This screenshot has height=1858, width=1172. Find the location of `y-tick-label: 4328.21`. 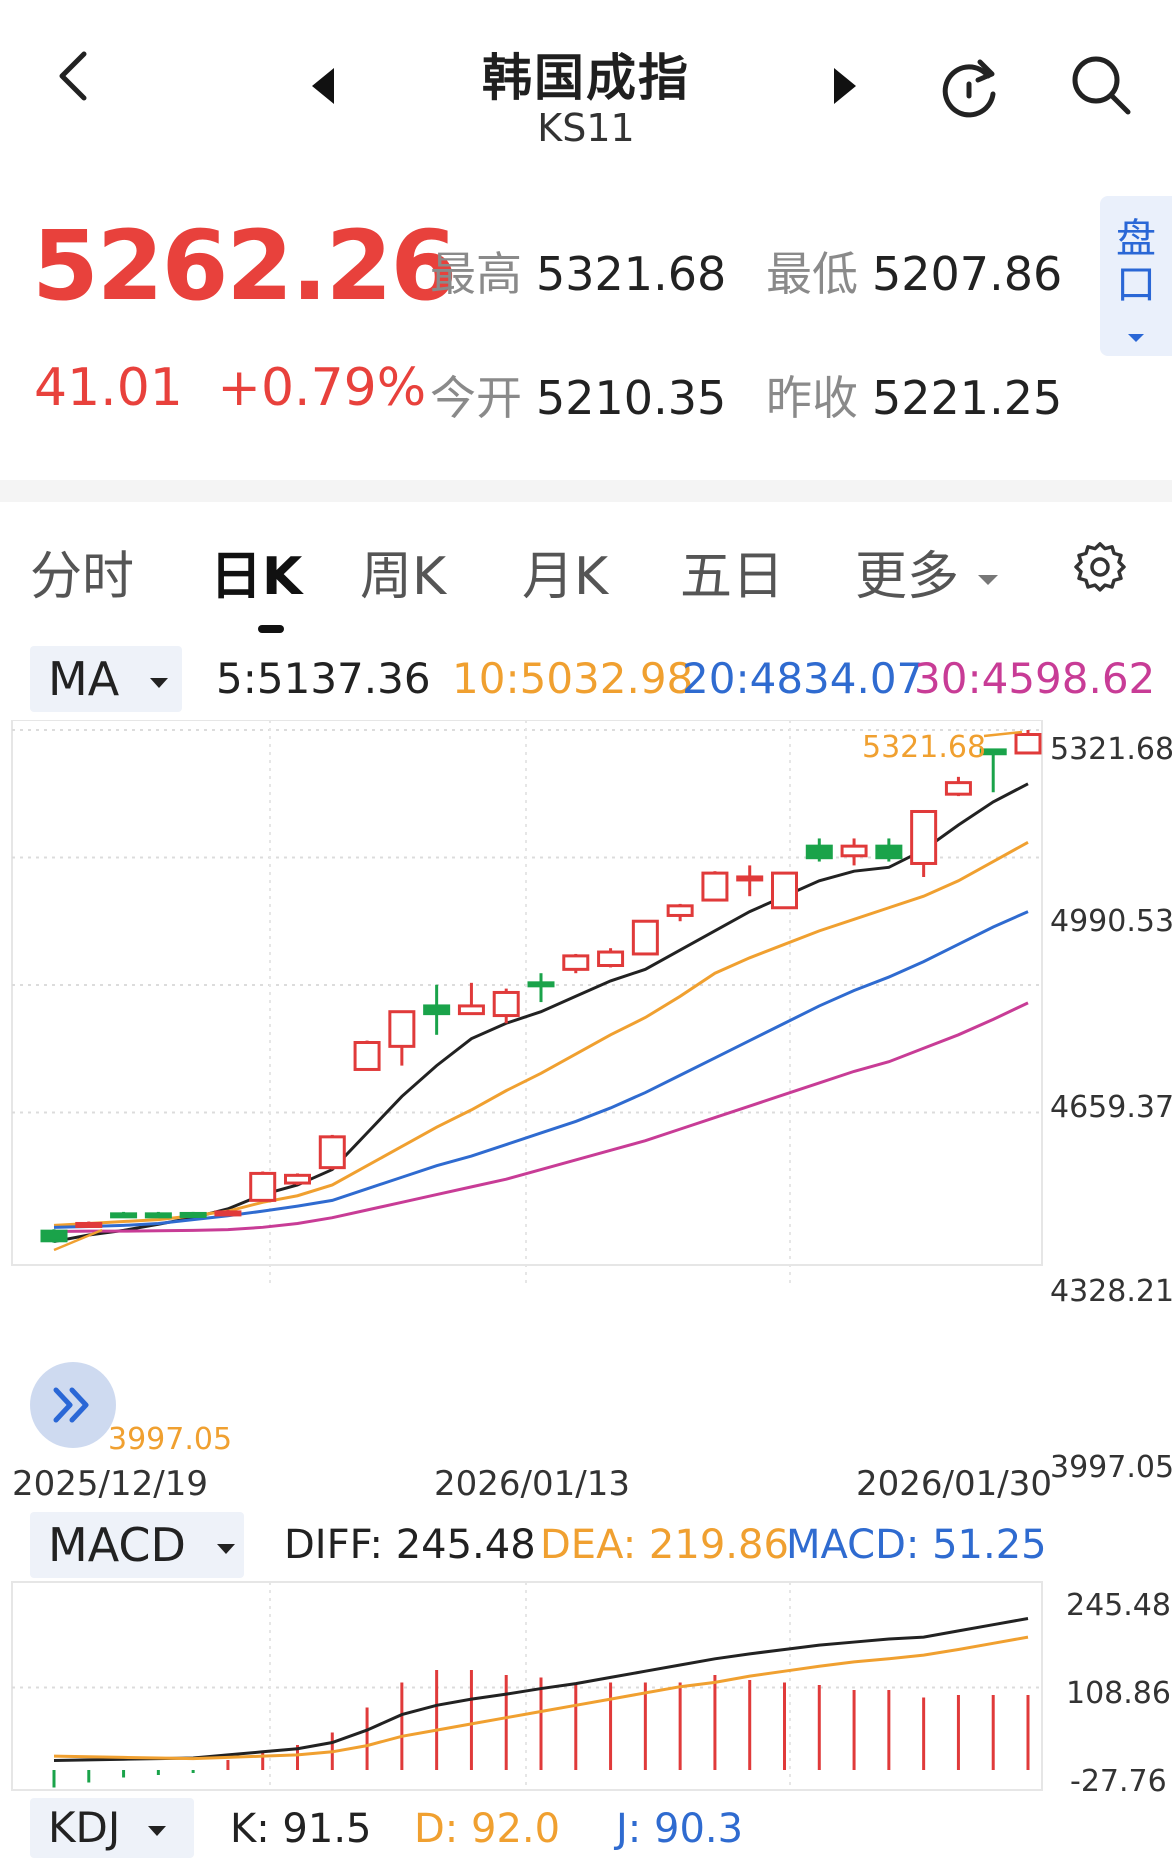

y-tick-label: 4328.21 is located at coordinates (1111, 1291).